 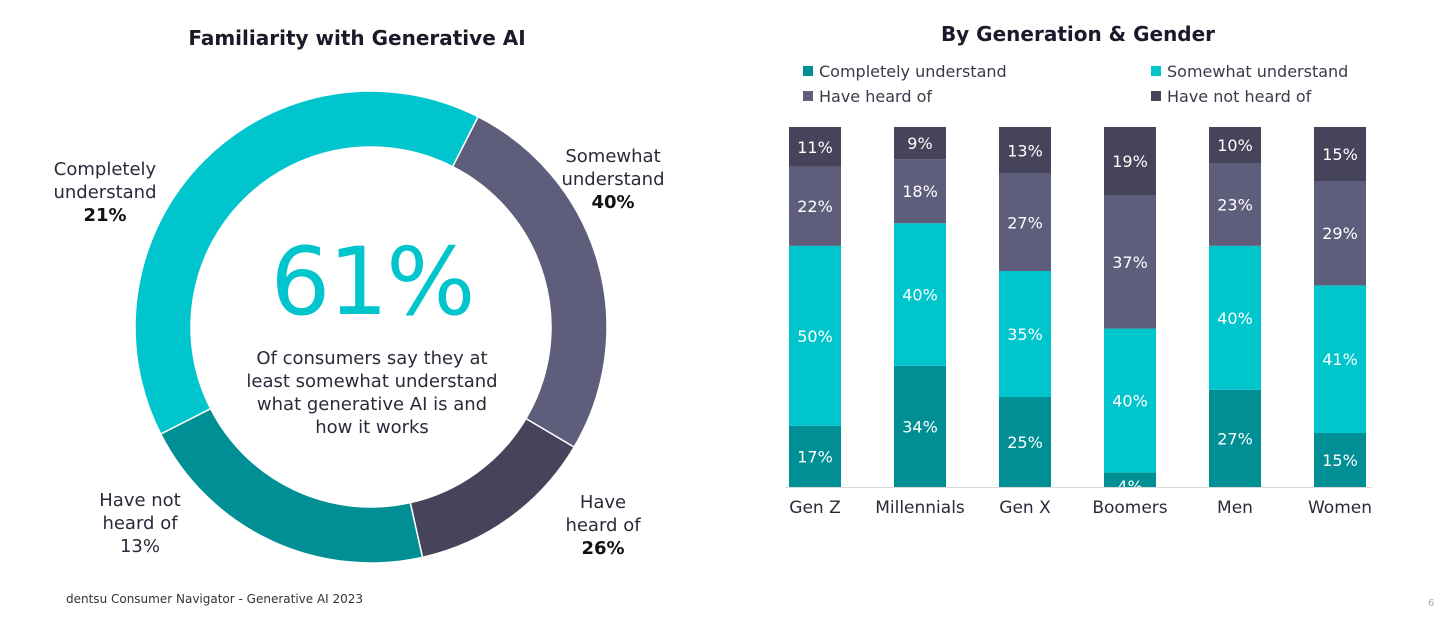 I want to click on donut-segment-completely-understand, so click(x=291, y=485).